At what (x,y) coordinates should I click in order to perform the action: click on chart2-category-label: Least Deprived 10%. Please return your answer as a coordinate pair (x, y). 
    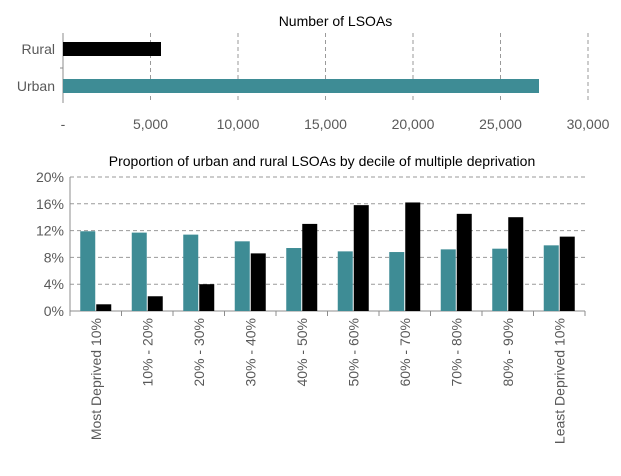
    Looking at the image, I should click on (559, 381).